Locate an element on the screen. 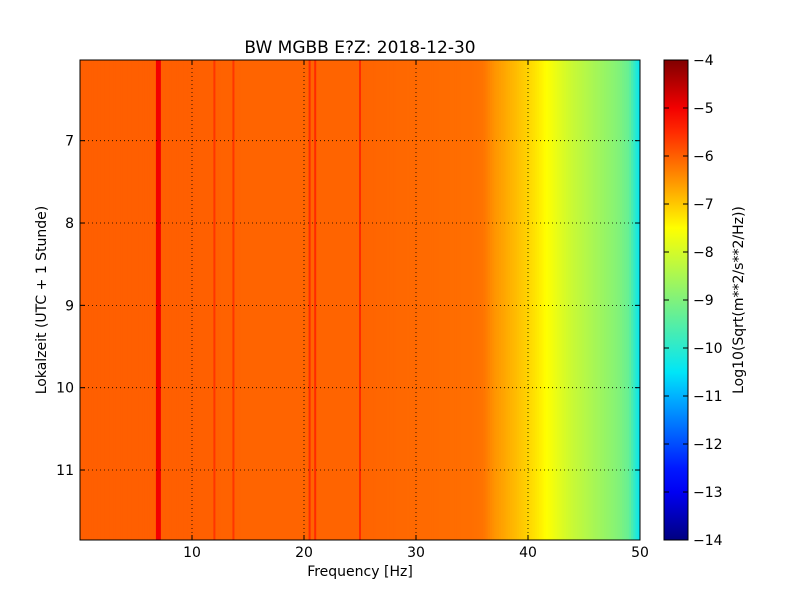  colorbar: −4 −5 −6 −7 −8 −9 −10 −11 −12 −13 −14 is located at coordinates (693, 301).